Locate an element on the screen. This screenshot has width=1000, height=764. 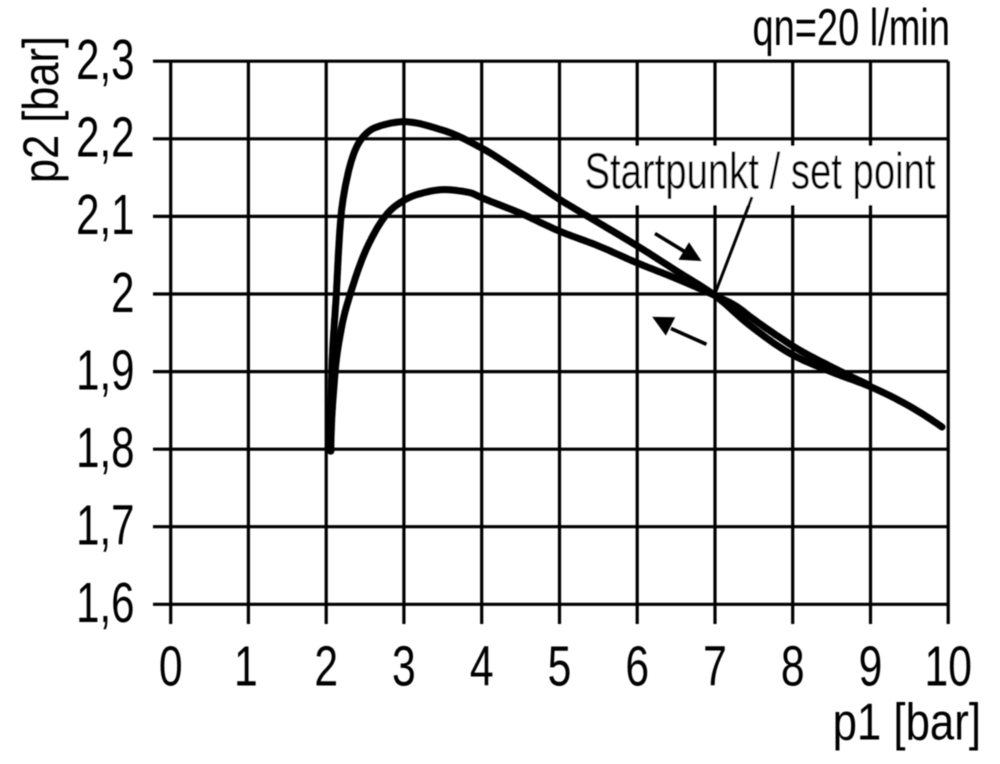
svg-text: 1 is located at coordinates (246, 666).